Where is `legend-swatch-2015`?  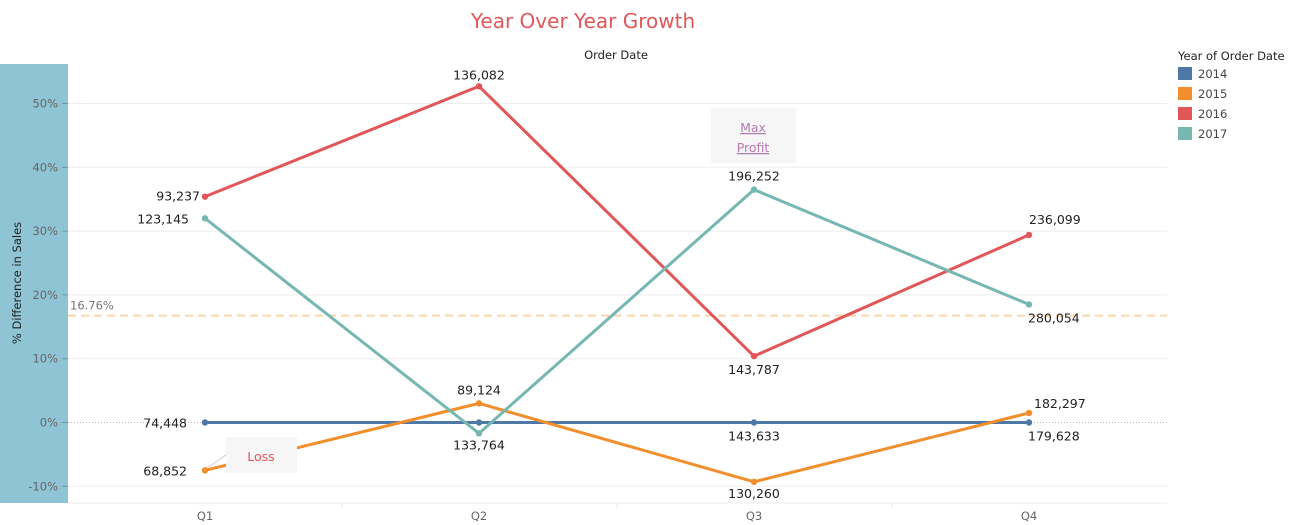
legend-swatch-2015 is located at coordinates (1185, 93).